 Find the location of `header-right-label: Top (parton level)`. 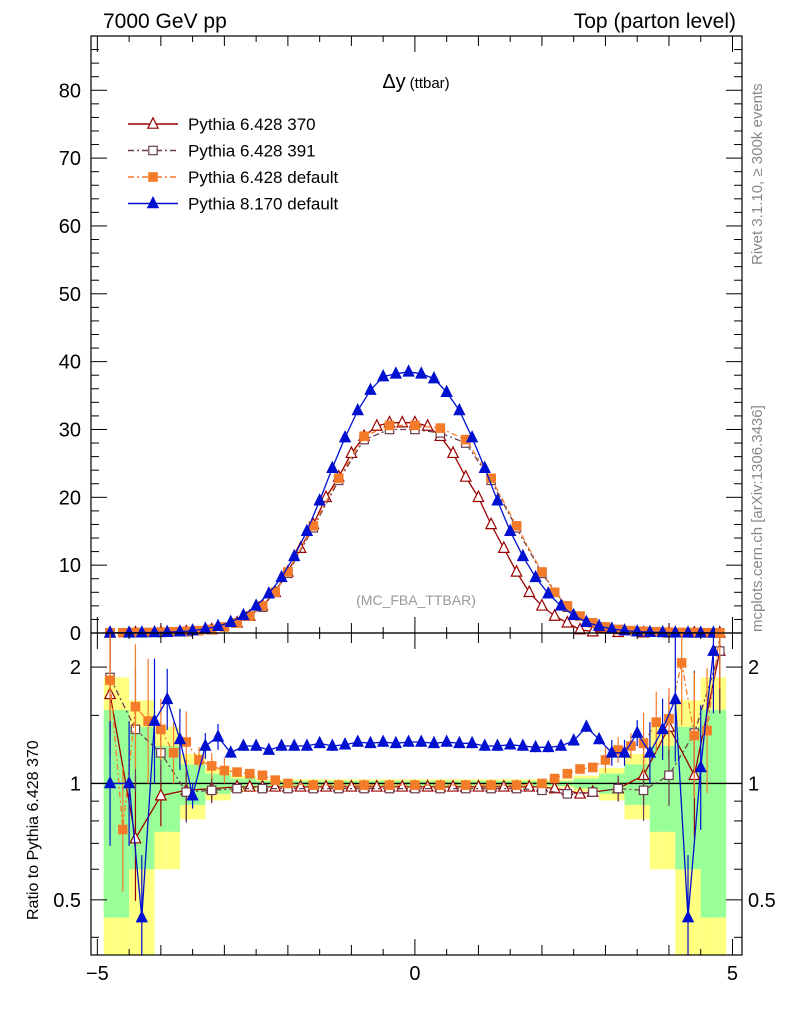

header-right-label: Top (parton level) is located at coordinates (655, 21).